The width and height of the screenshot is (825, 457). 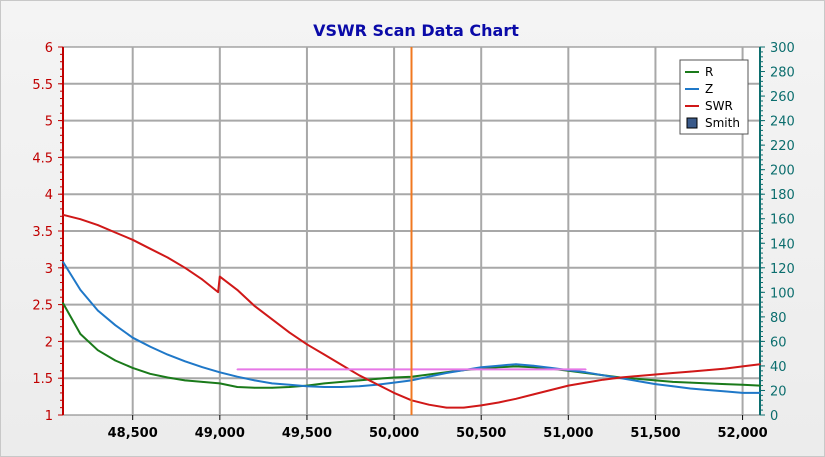 I want to click on chart-title: VSWR Scan Data Chart, so click(x=416, y=30).